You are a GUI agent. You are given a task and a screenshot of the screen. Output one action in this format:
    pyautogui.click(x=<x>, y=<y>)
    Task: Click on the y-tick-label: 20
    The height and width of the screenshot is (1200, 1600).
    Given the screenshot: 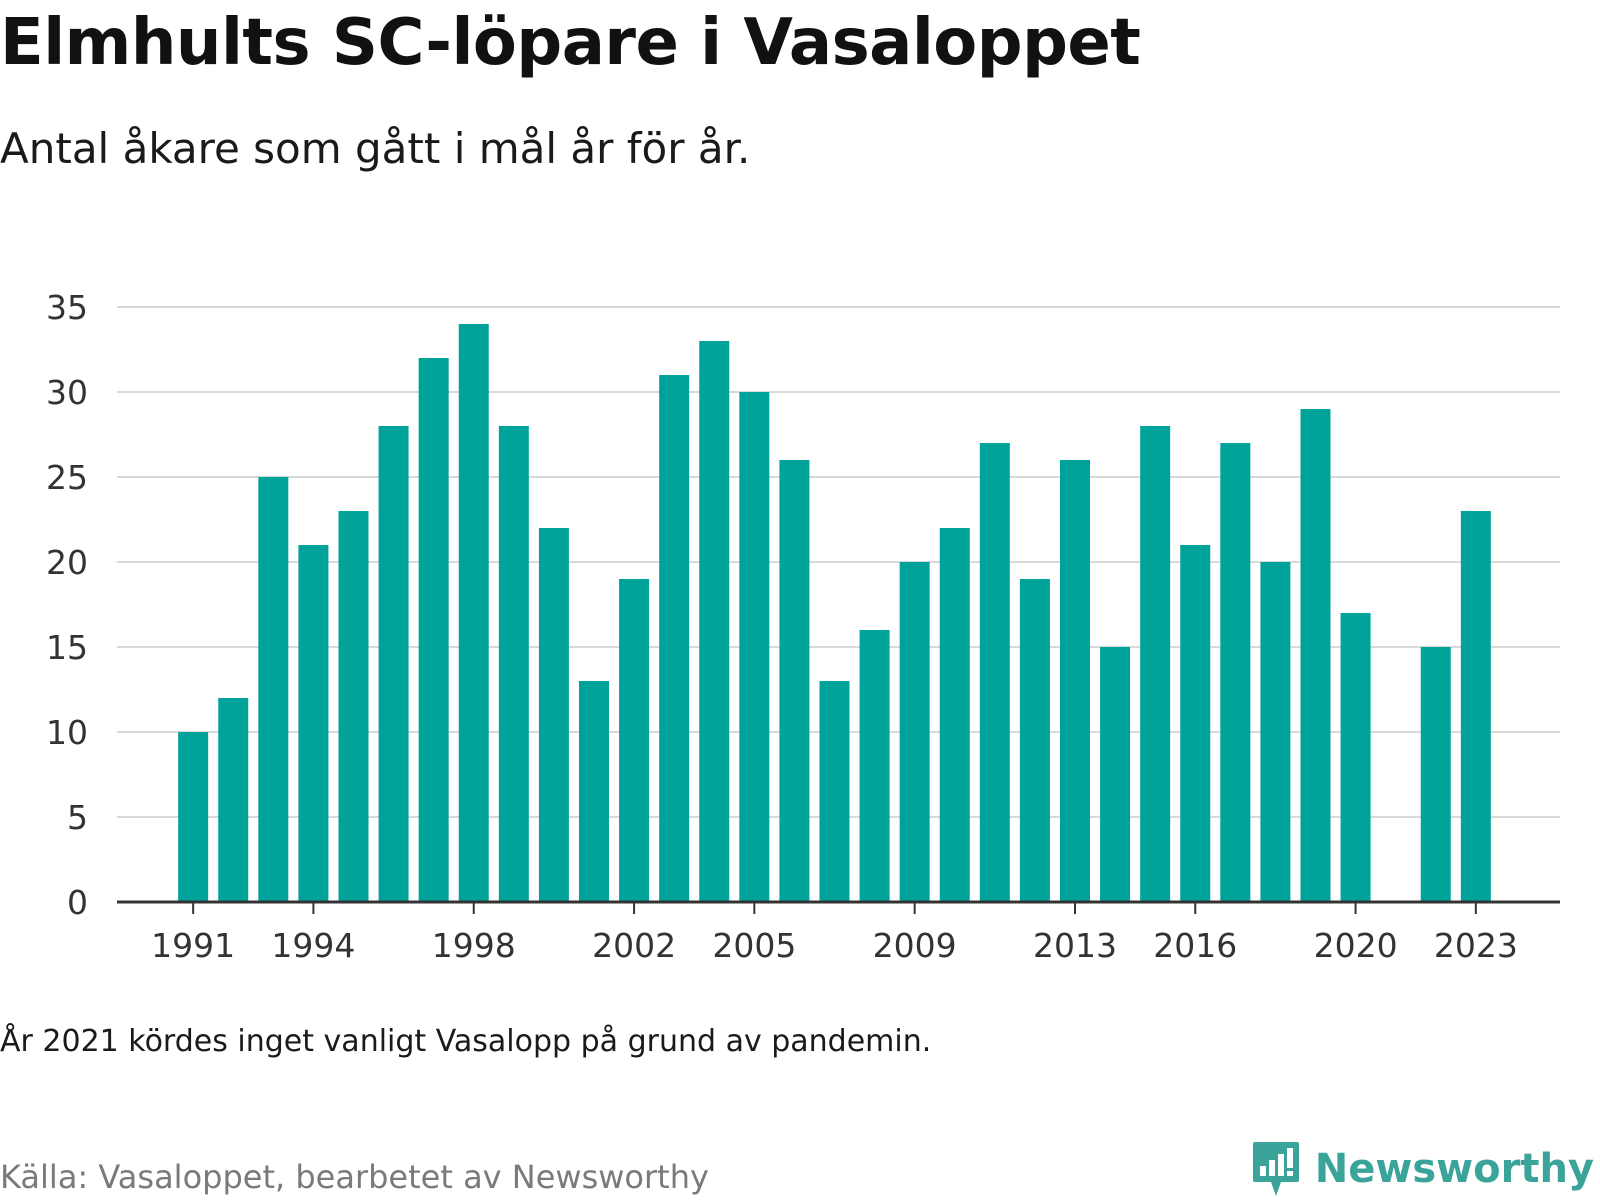 What is the action you would take?
    pyautogui.click(x=67, y=562)
    